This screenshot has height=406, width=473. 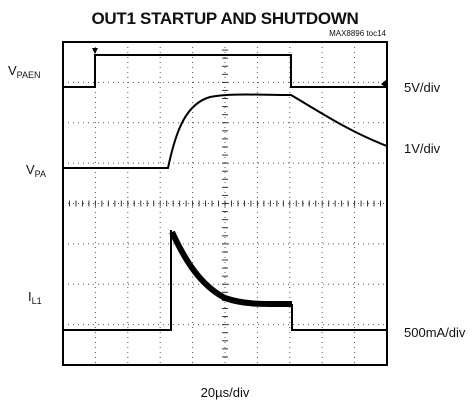 What do you see at coordinates (24, 71) in the screenshot?
I see `trace-label: VPAEN` at bounding box center [24, 71].